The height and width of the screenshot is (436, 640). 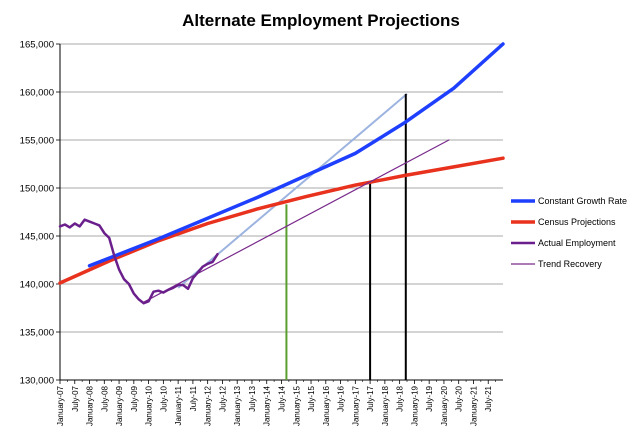 I want to click on x-tick-label: July-09, so click(x=134, y=398).